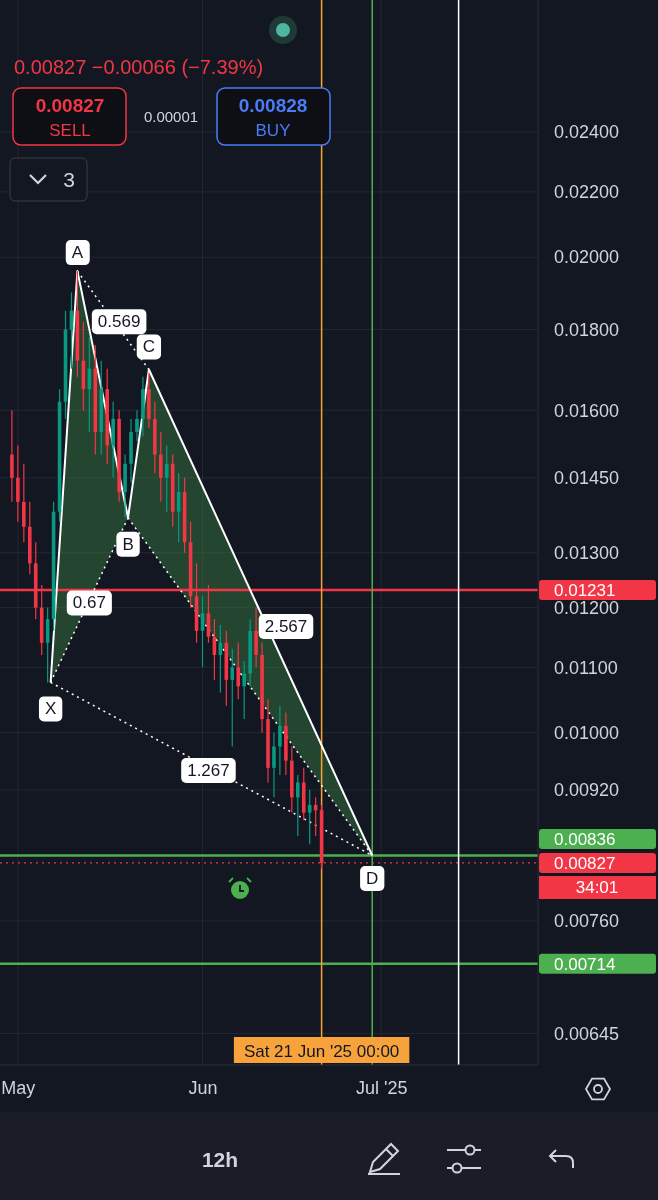  What do you see at coordinates (139, 67) in the screenshot?
I see `text: 0.00827 −0.00066 (−7.39%)` at bounding box center [139, 67].